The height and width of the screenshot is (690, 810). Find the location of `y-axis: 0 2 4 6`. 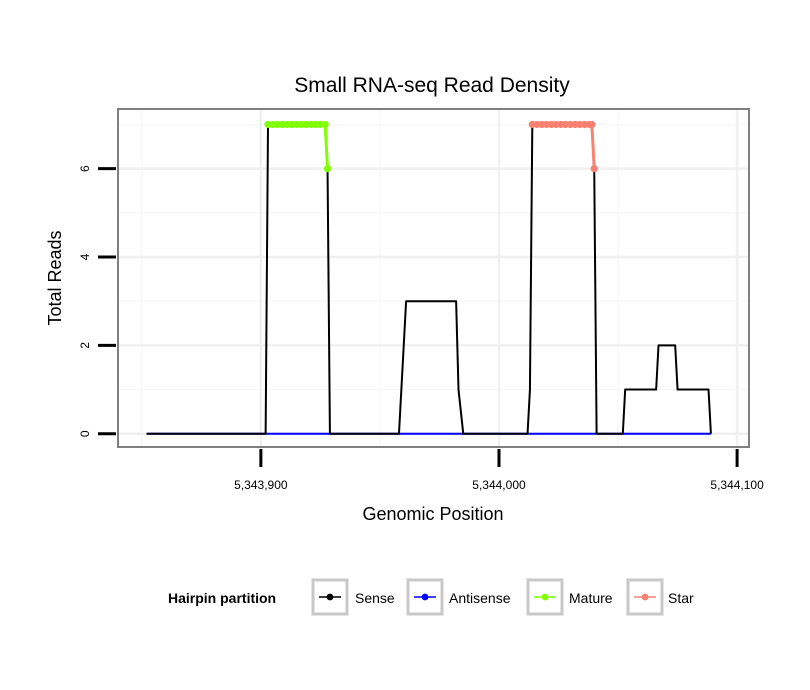

y-axis: 0 2 4 6 is located at coordinates (97, 301).